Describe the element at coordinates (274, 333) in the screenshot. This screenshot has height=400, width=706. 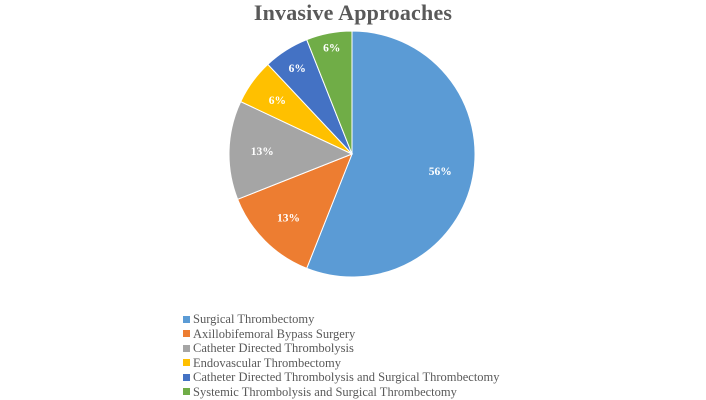
I see `legend-label: Axillobifemoral Bypass Surgery` at that location.